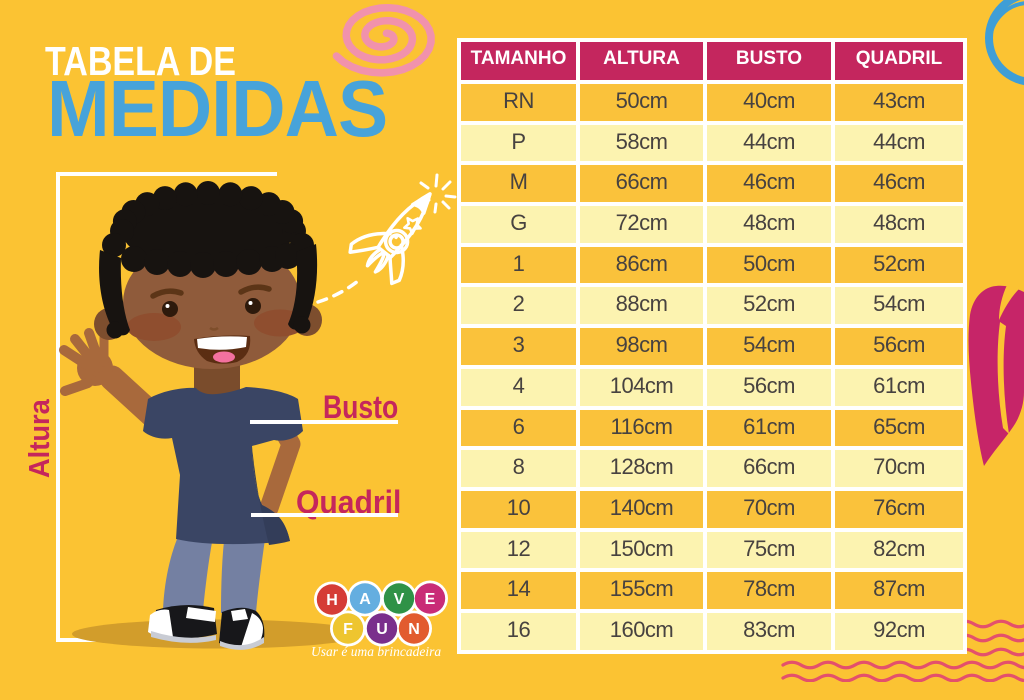 The height and width of the screenshot is (700, 1024). Describe the element at coordinates (430, 599) in the screenshot. I see `svg-text: E` at that location.